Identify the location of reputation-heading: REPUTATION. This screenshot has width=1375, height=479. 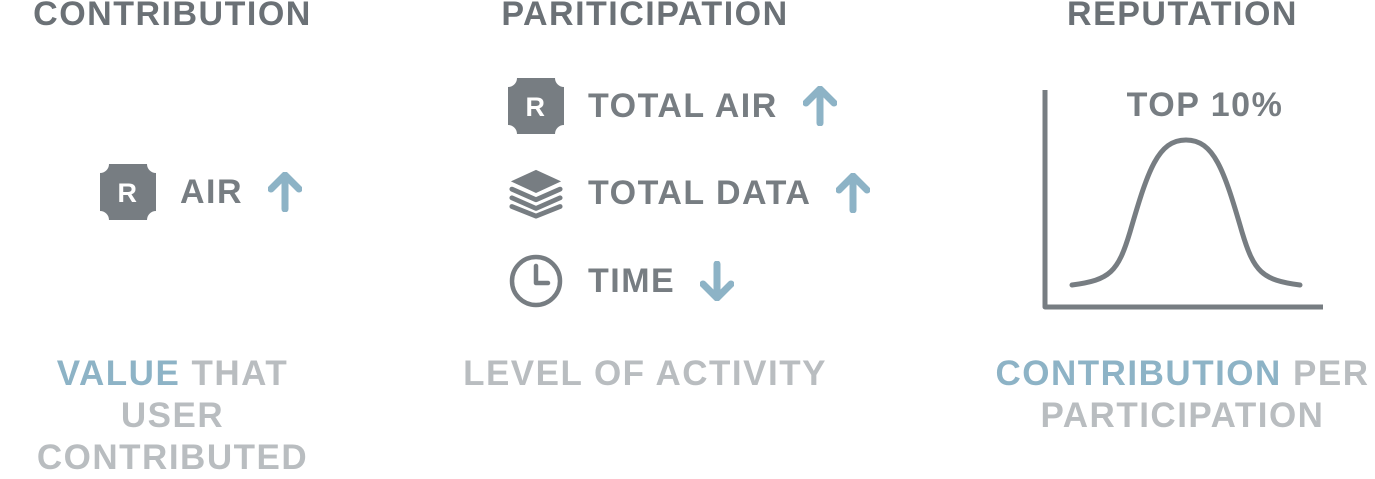
(1182, 16).